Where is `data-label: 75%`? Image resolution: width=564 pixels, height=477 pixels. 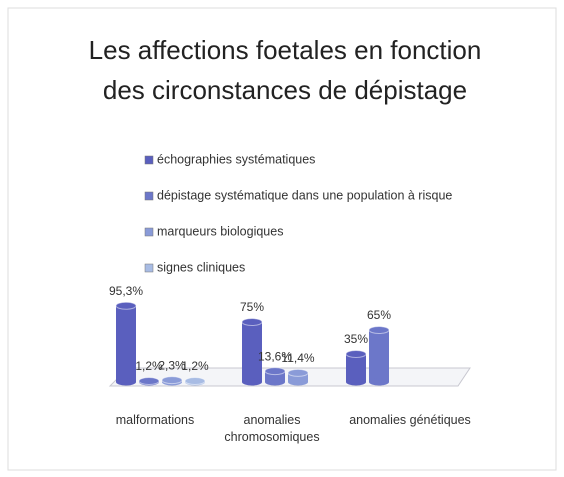
data-label: 75% is located at coordinates (252, 307).